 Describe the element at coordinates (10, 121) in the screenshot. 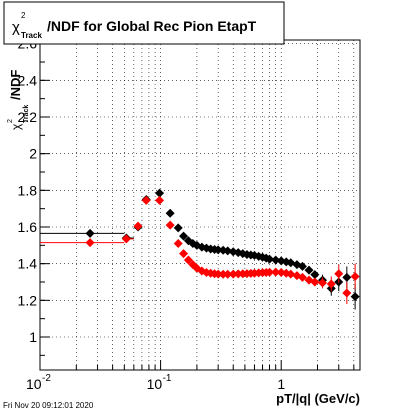

I see `y-axis-title-sup: 2` at that location.